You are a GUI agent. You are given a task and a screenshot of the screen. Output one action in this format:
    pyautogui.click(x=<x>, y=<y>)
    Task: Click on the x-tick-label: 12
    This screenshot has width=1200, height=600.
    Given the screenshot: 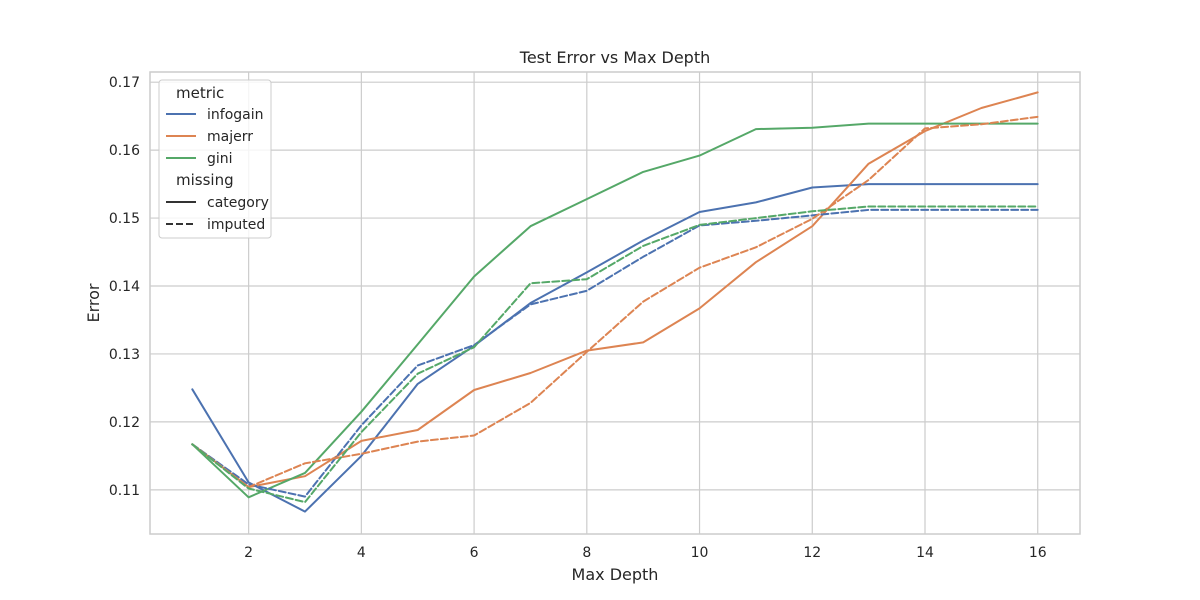 What is the action you would take?
    pyautogui.click(x=812, y=553)
    